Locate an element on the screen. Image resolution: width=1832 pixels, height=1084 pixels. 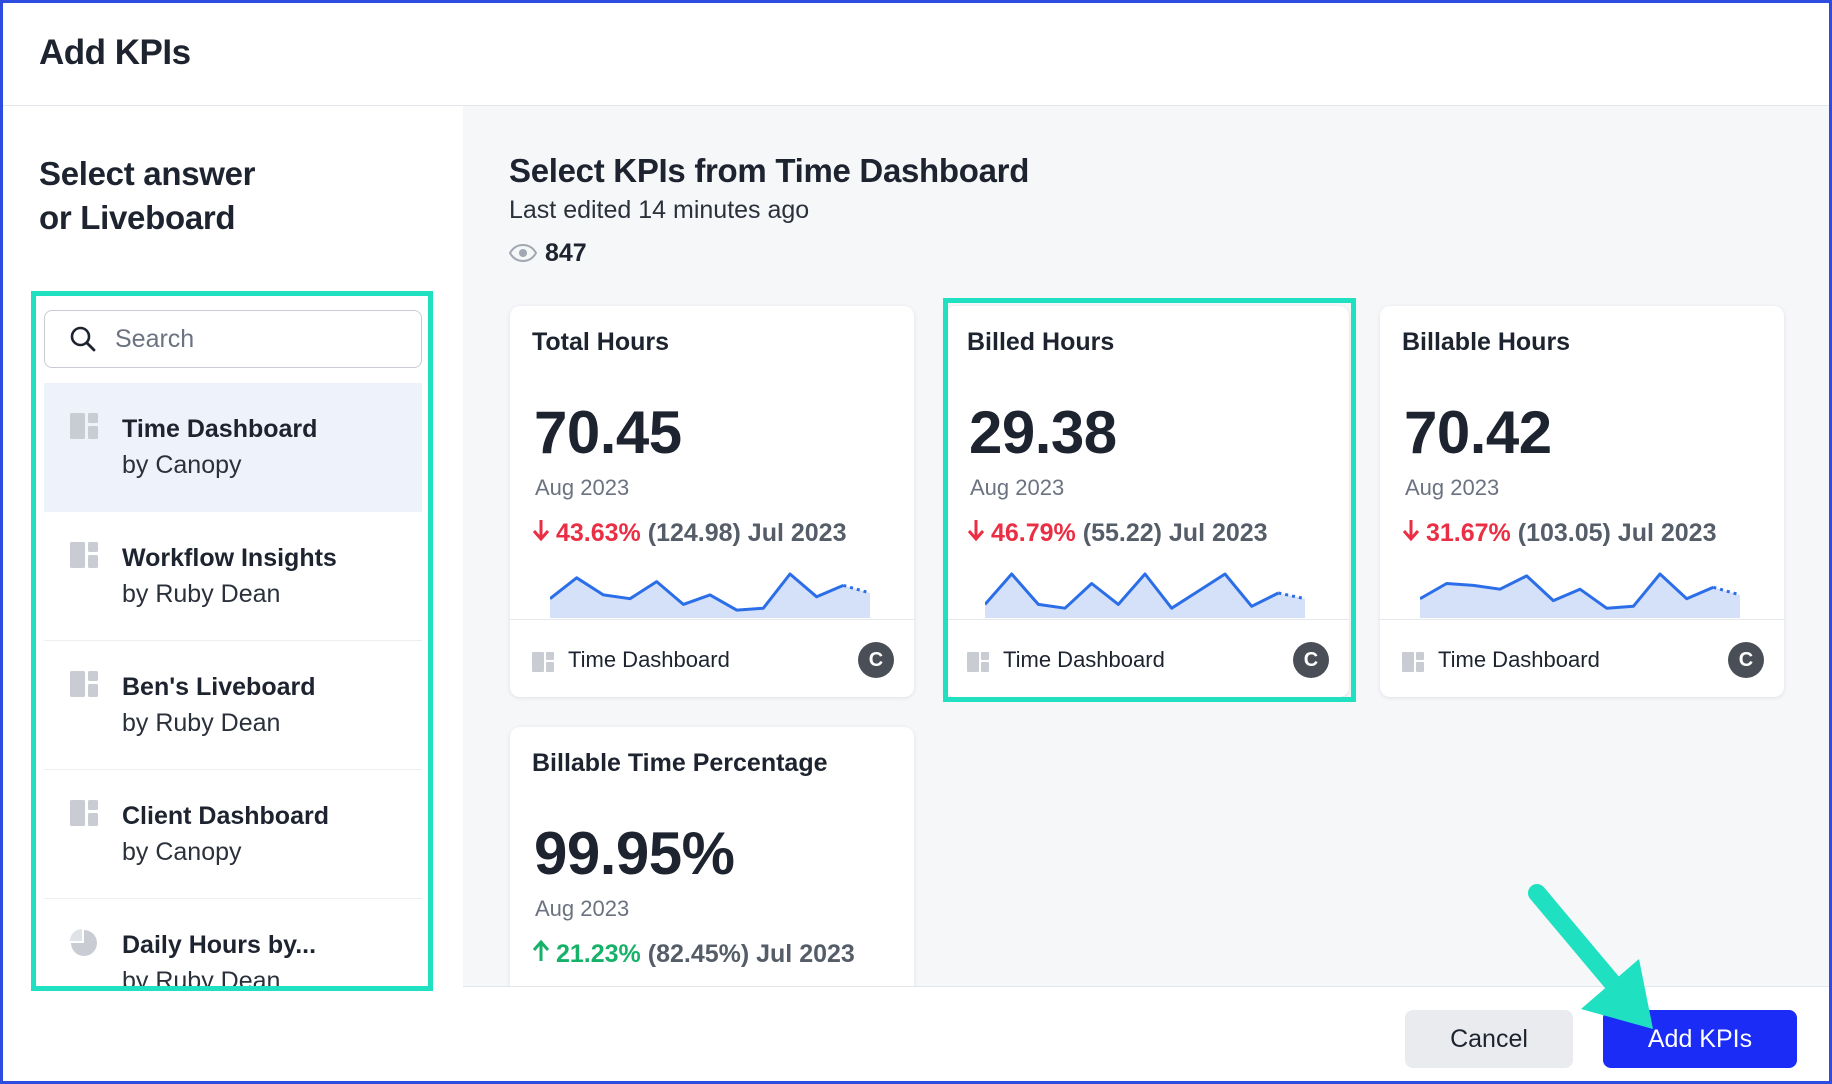
kpi-change-comparison: (103.05) Jul 2023 is located at coordinates (1617, 533).